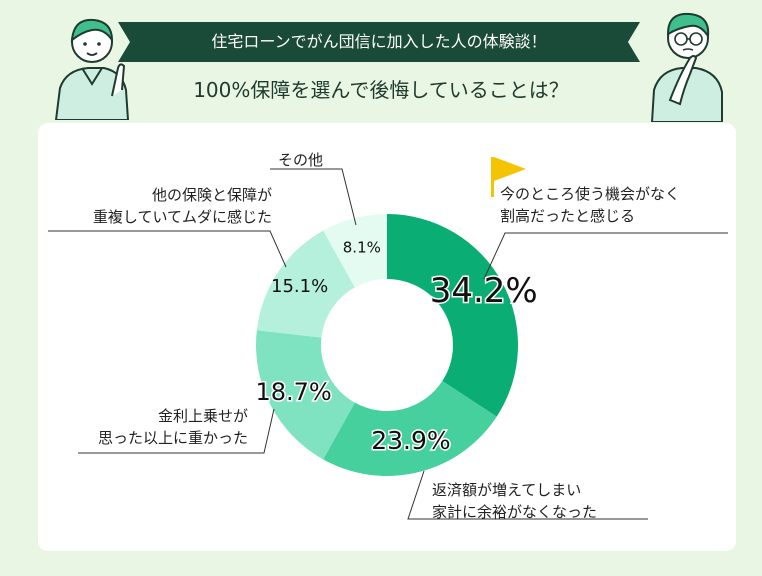  Describe the element at coordinates (299, 286) in the screenshot. I see `value-label-s4: 15.1%` at that location.